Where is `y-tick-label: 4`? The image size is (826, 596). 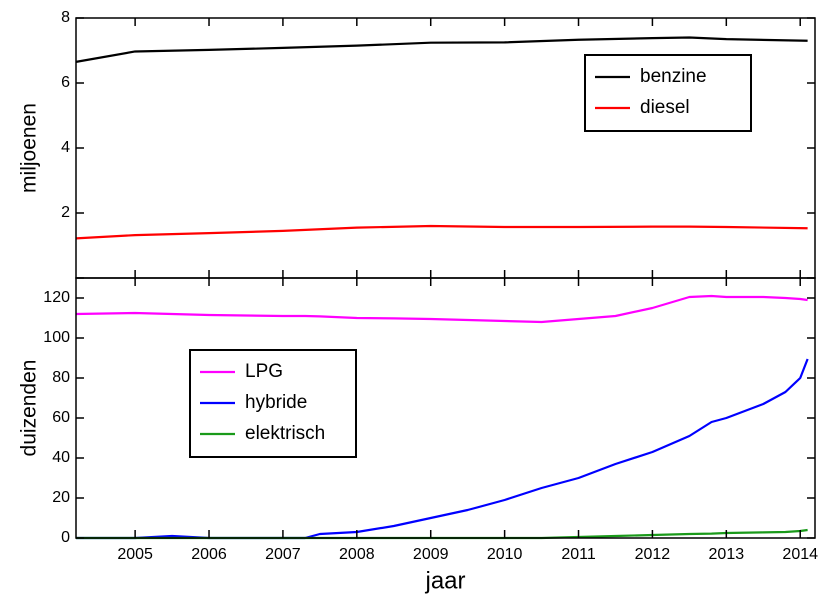
y-tick-label: 4 is located at coordinates (65, 147).